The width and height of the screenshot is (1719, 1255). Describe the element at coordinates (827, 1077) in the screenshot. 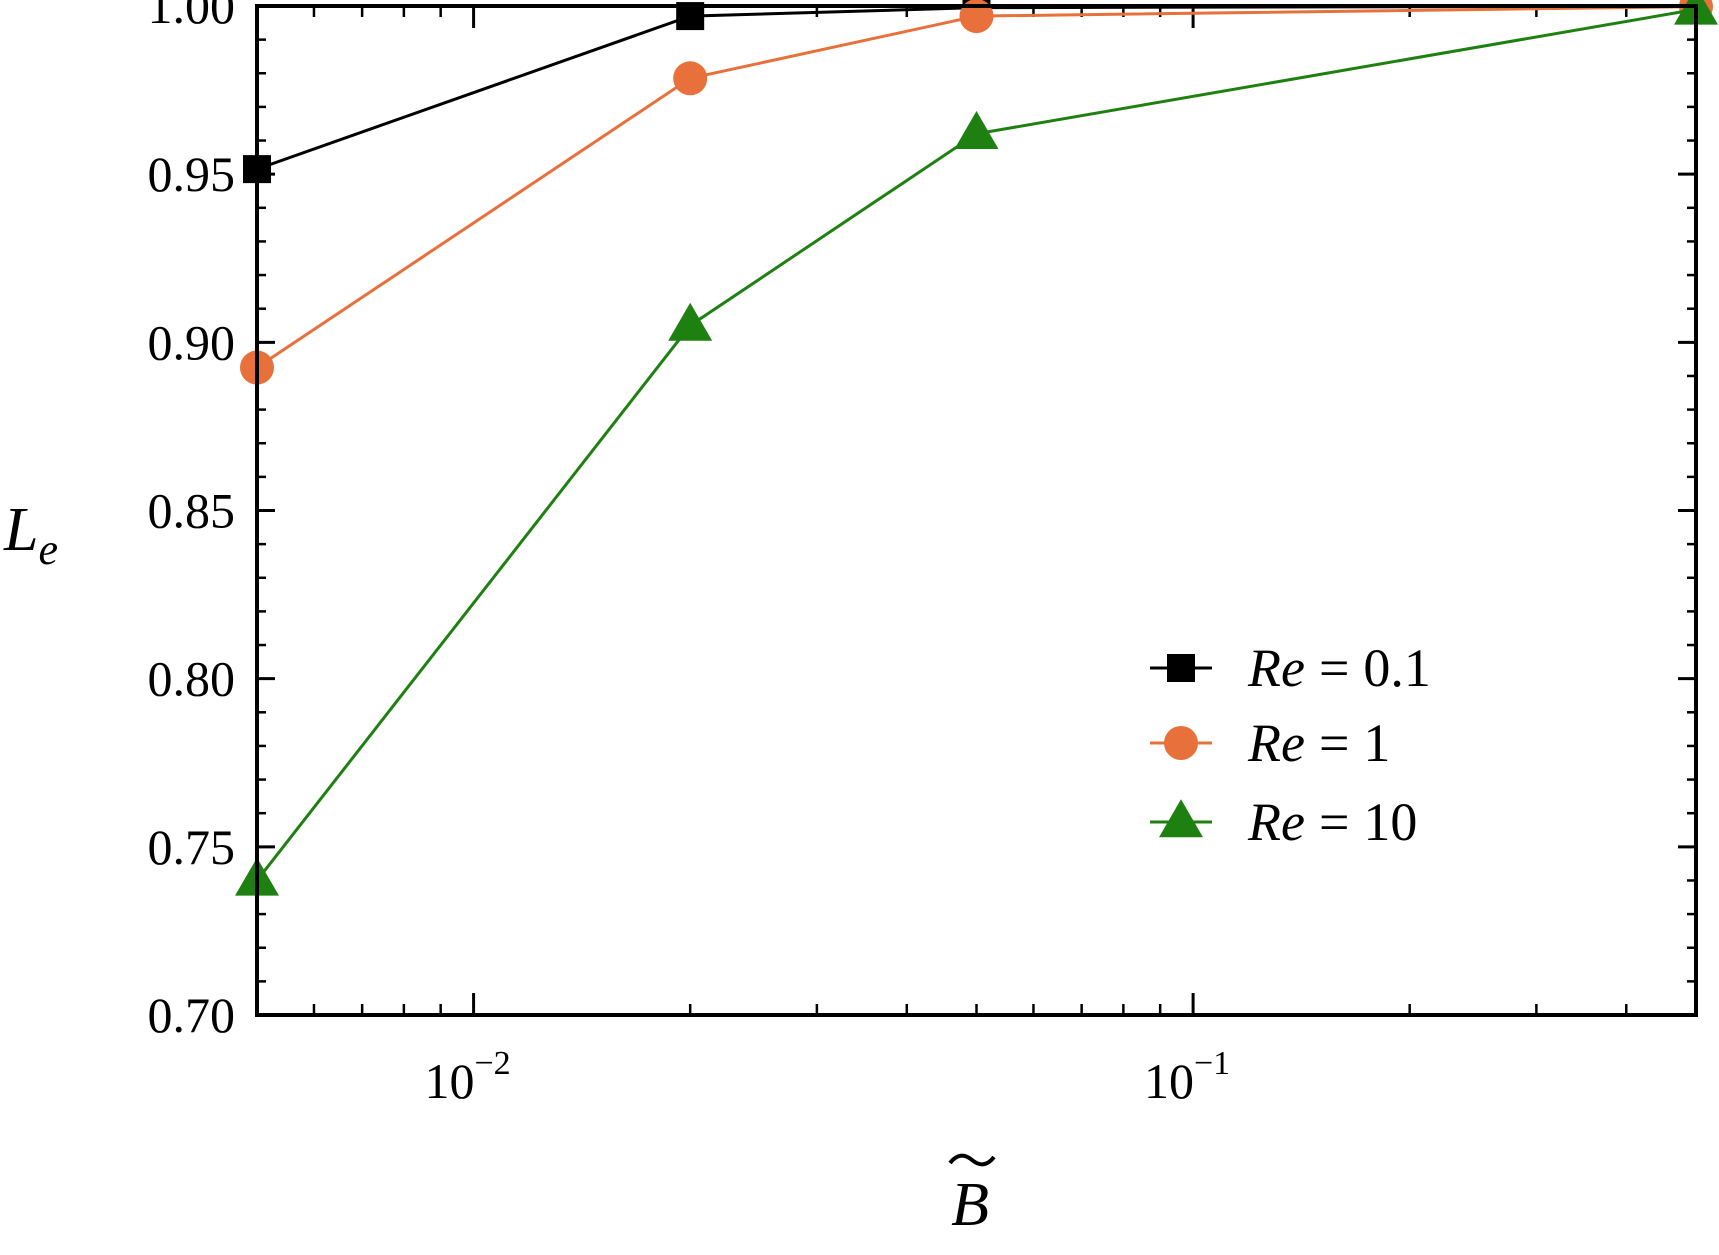

I see `x-tick-labels: 10⁻² 10⁻¹` at that location.